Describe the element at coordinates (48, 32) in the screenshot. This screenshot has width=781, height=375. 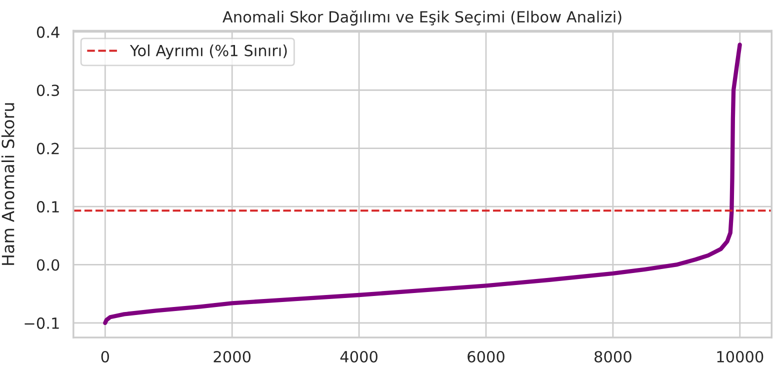
I see `y-tick-label: 0.4` at that location.